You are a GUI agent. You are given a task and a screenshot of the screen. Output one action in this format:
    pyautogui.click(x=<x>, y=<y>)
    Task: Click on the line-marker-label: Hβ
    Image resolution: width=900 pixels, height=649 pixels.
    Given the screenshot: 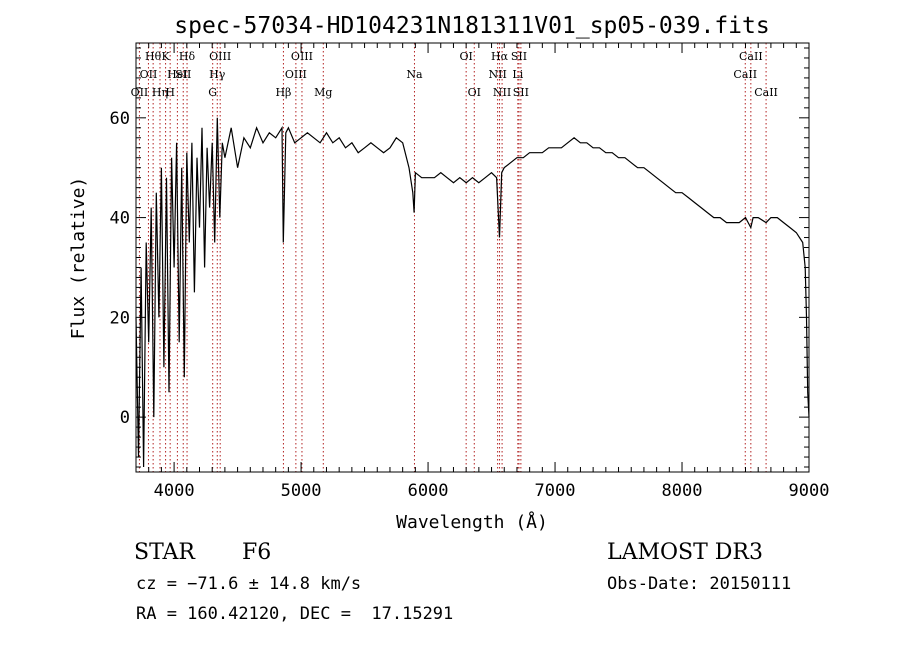 What is the action you would take?
    pyautogui.click(x=283, y=92)
    